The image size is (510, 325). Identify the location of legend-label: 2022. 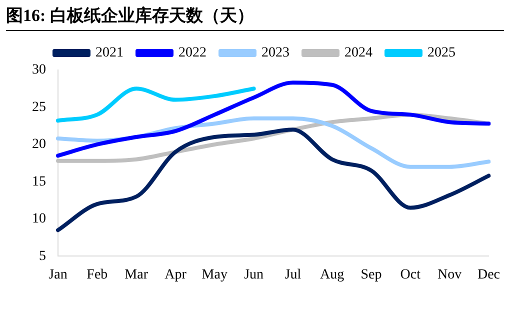
(192, 53).